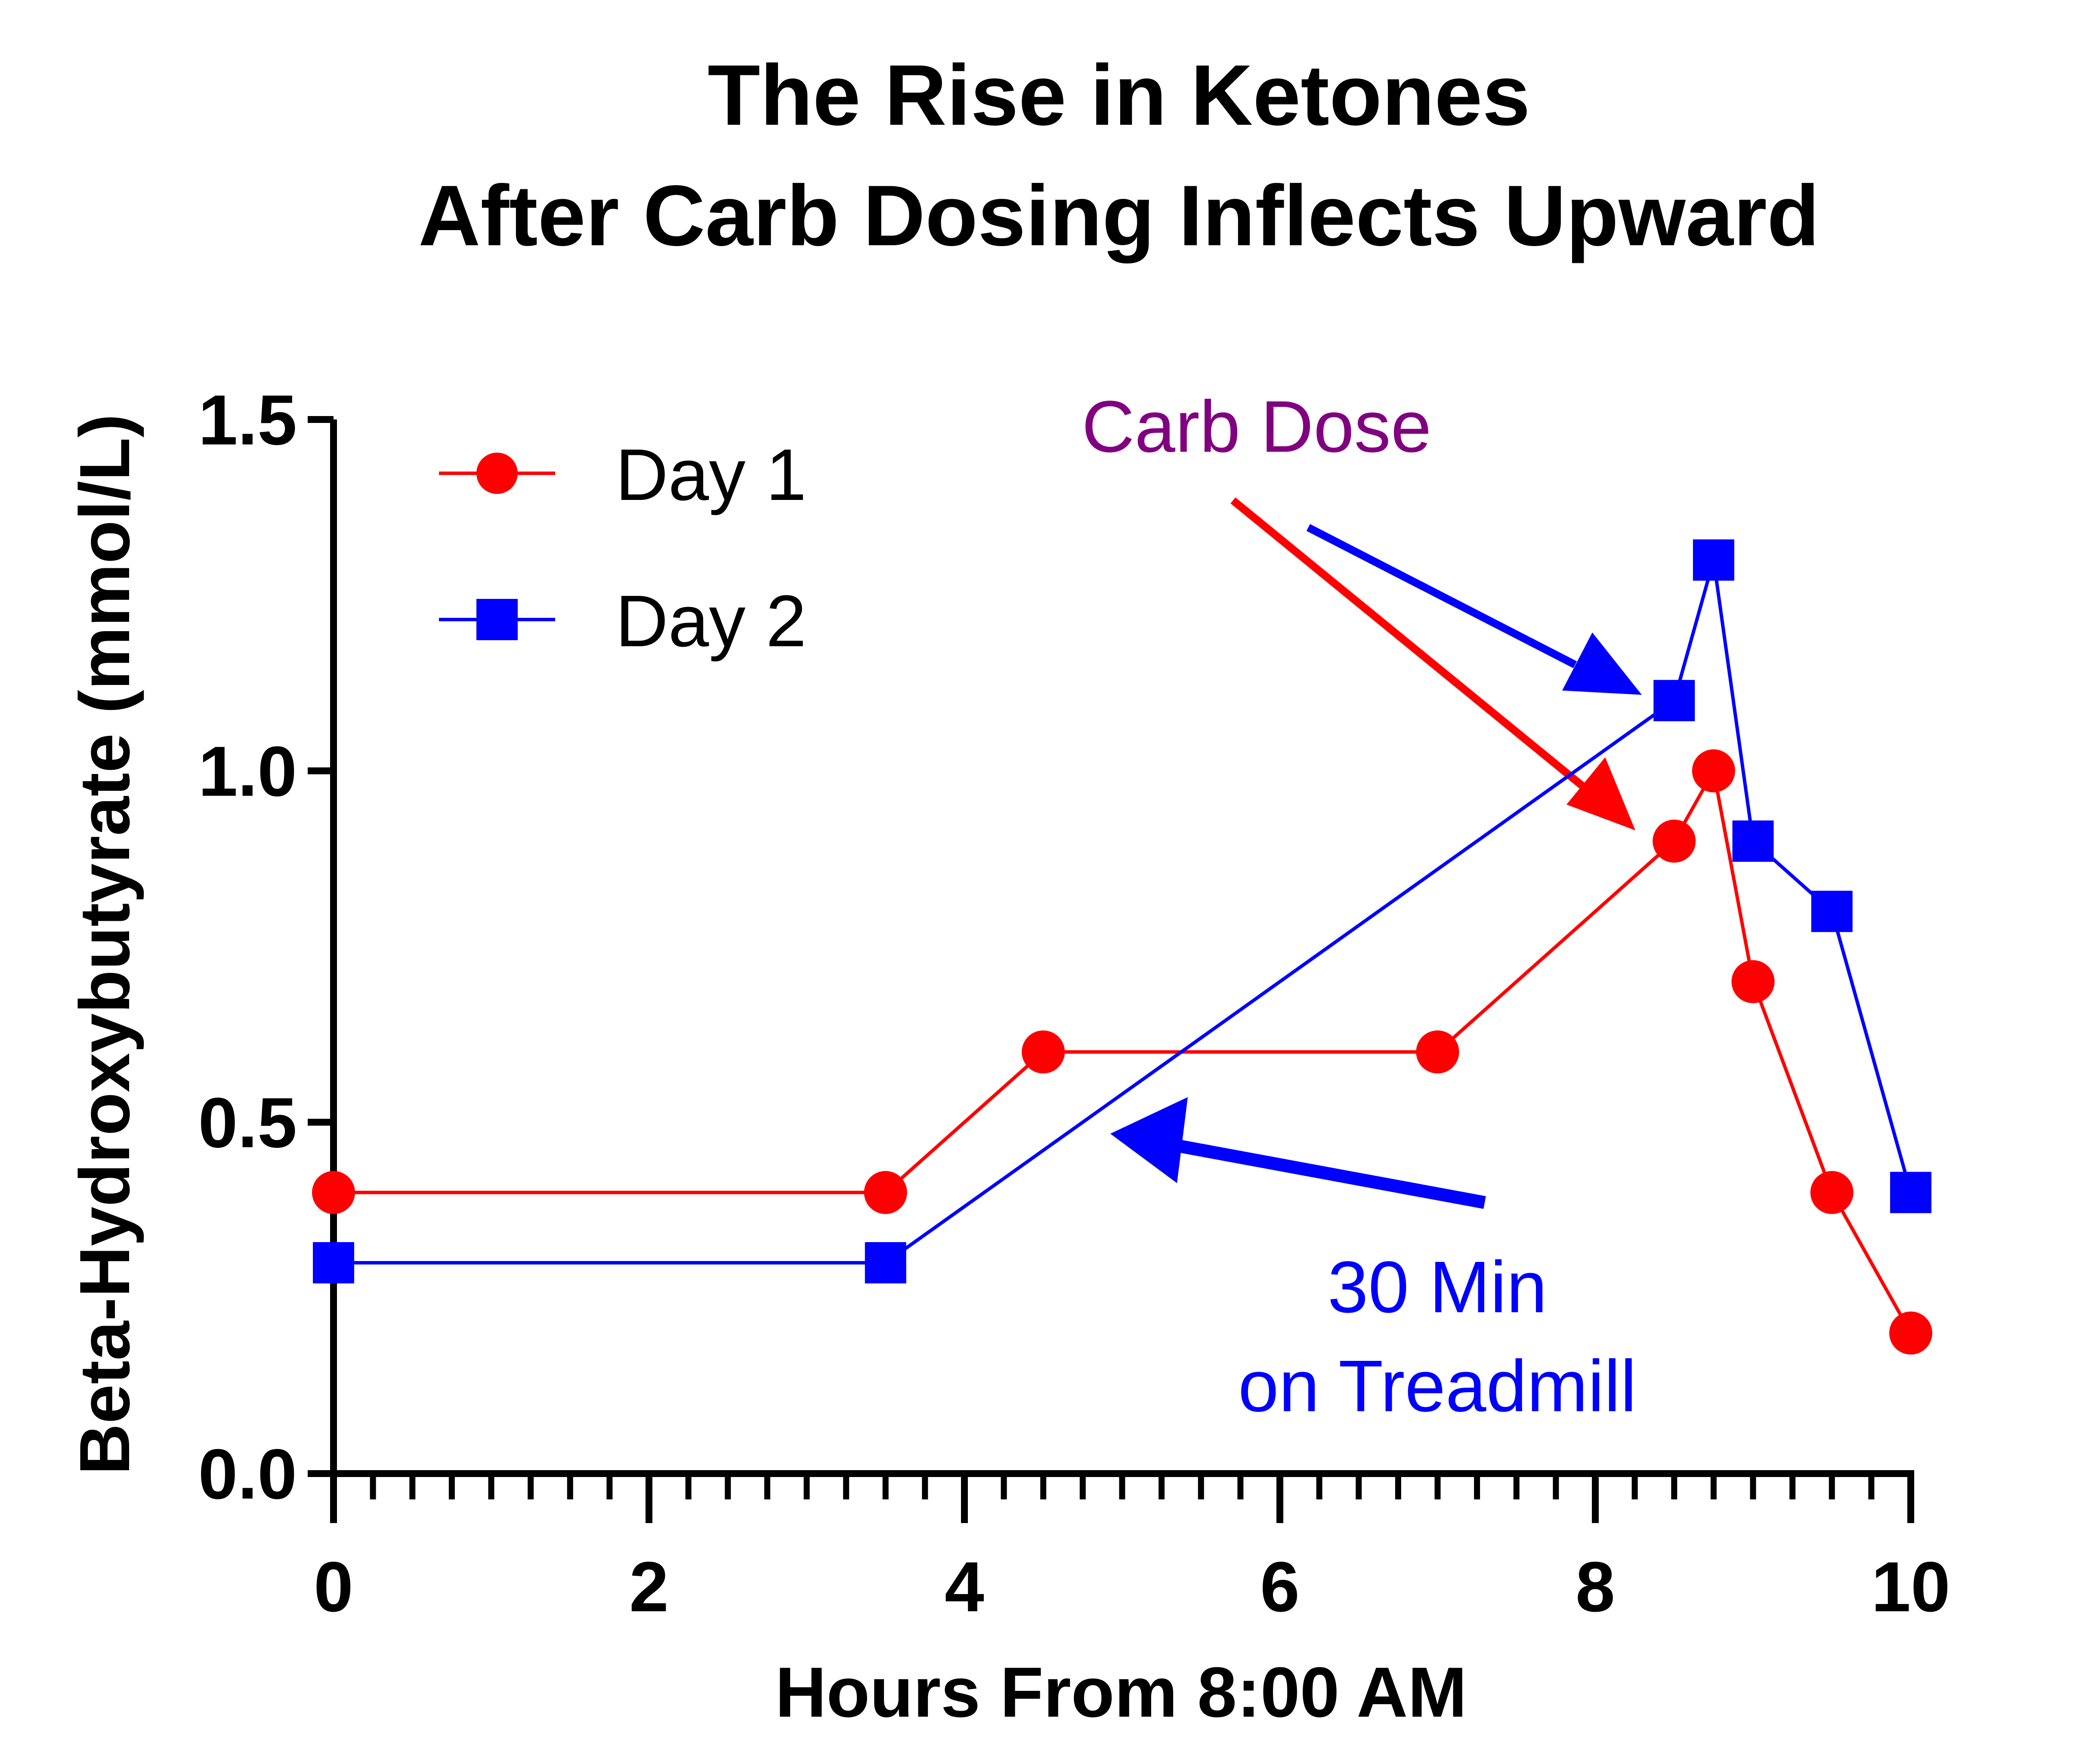  Describe the element at coordinates (710, 475) in the screenshot. I see `legend-label-day1: Day 1` at that location.